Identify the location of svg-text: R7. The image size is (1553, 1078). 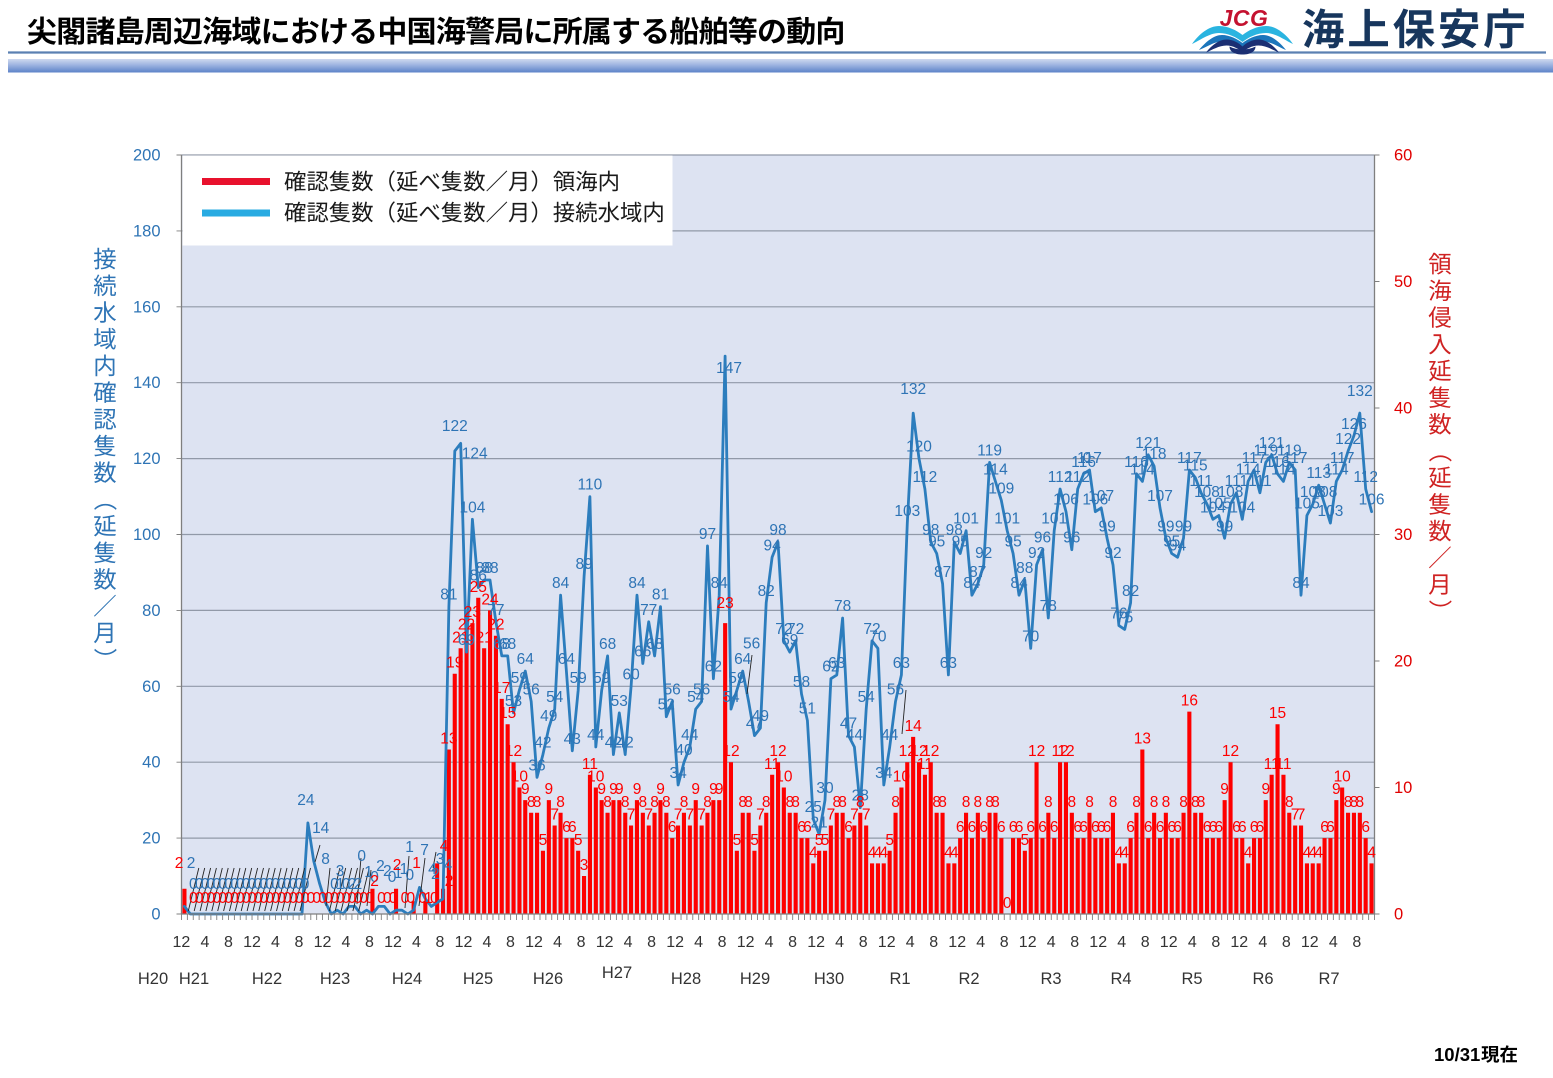
(1328, 979).